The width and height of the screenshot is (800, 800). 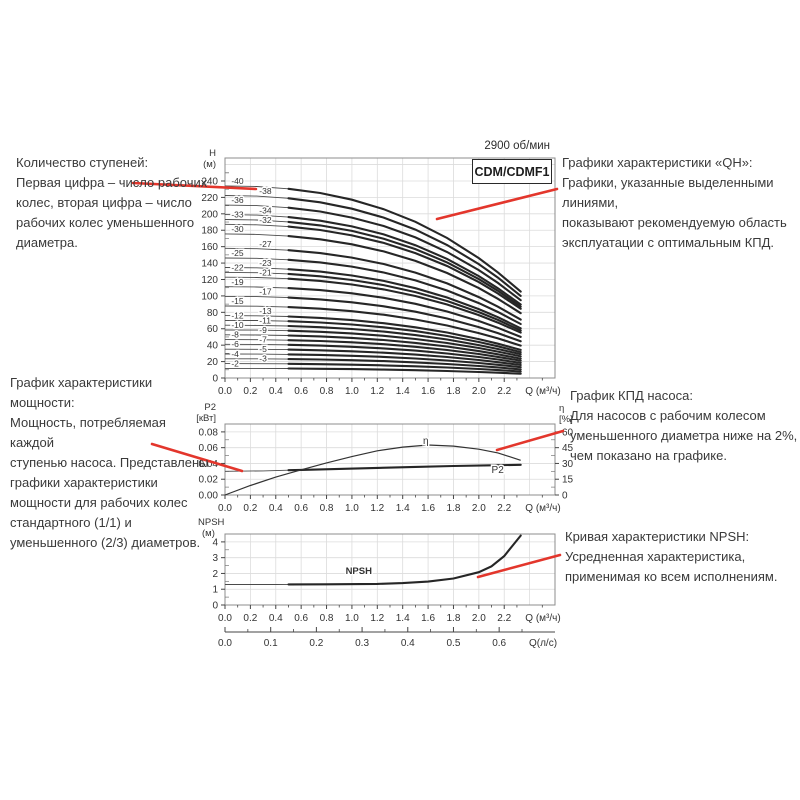 What do you see at coordinates (263, 359) in the screenshot?
I see `qh-curve-label: -3` at bounding box center [263, 359].